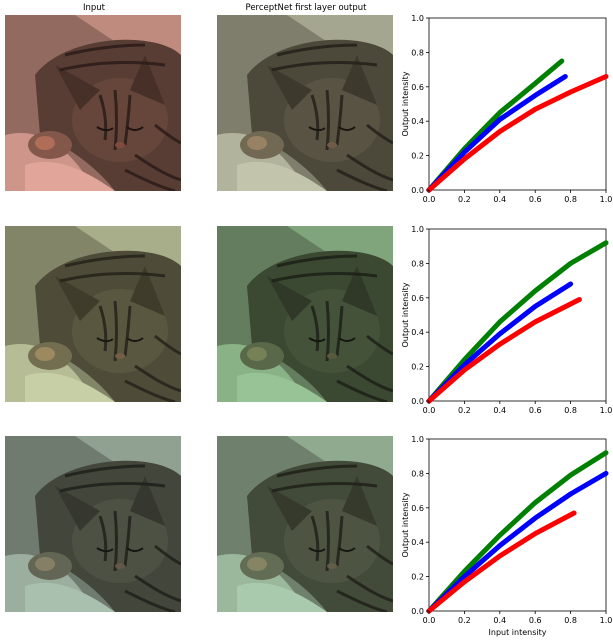 The image size is (613, 640). What do you see at coordinates (306, 8) in the screenshot?
I see `output-column-title: PerceptNet first layer output` at bounding box center [306, 8].